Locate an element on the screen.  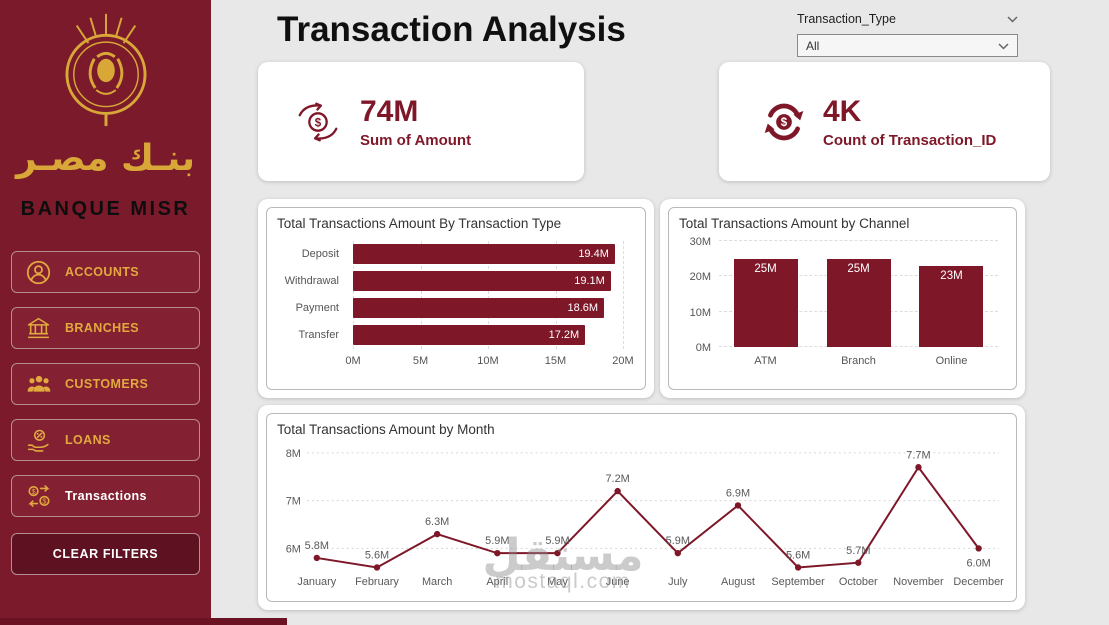
x-axis: 0M 5M 10M 15M 20M is located at coordinates (489, 363).